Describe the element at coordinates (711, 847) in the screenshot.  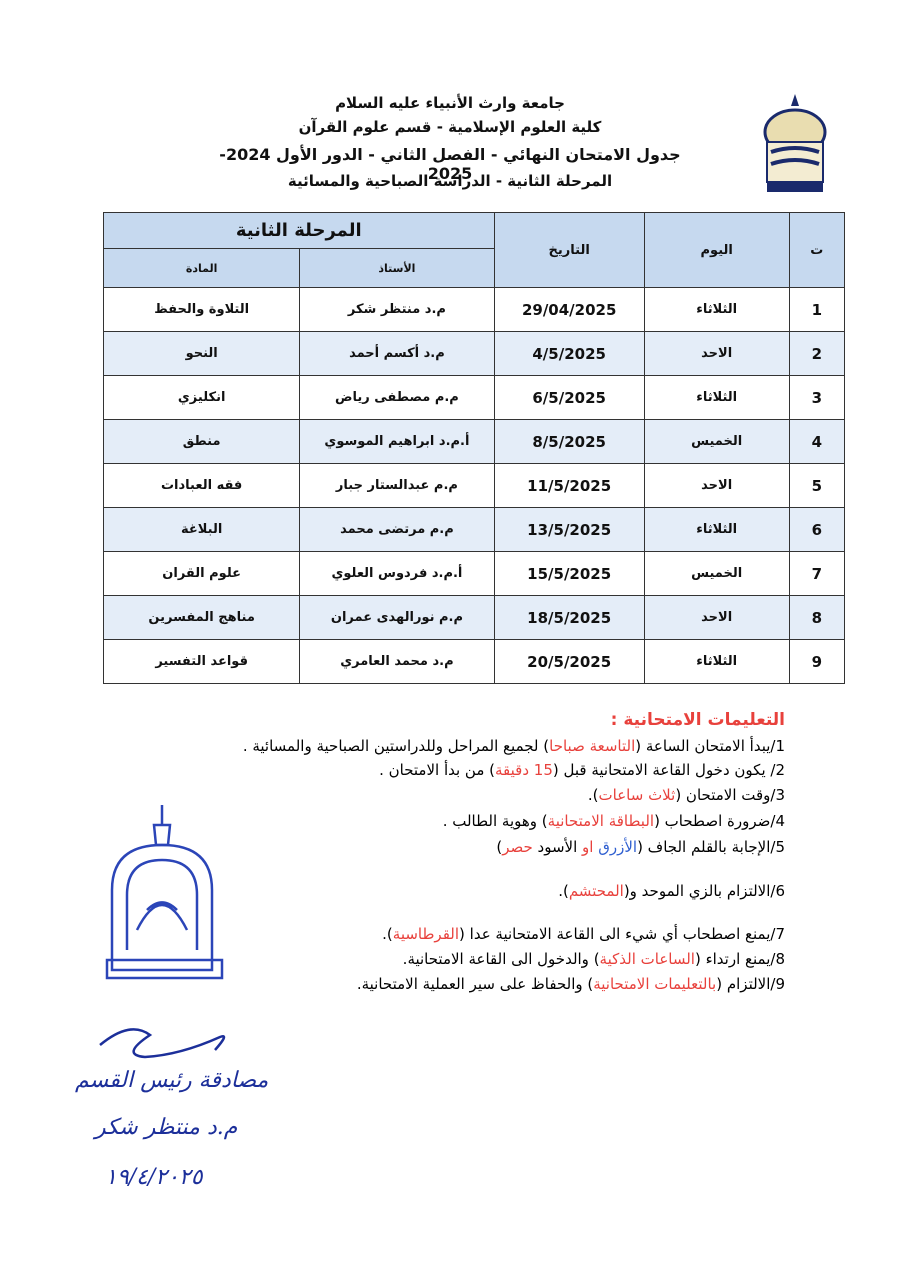
I see `instruction-part: 5/الإجابة بالقلم الجاف (` at that location.